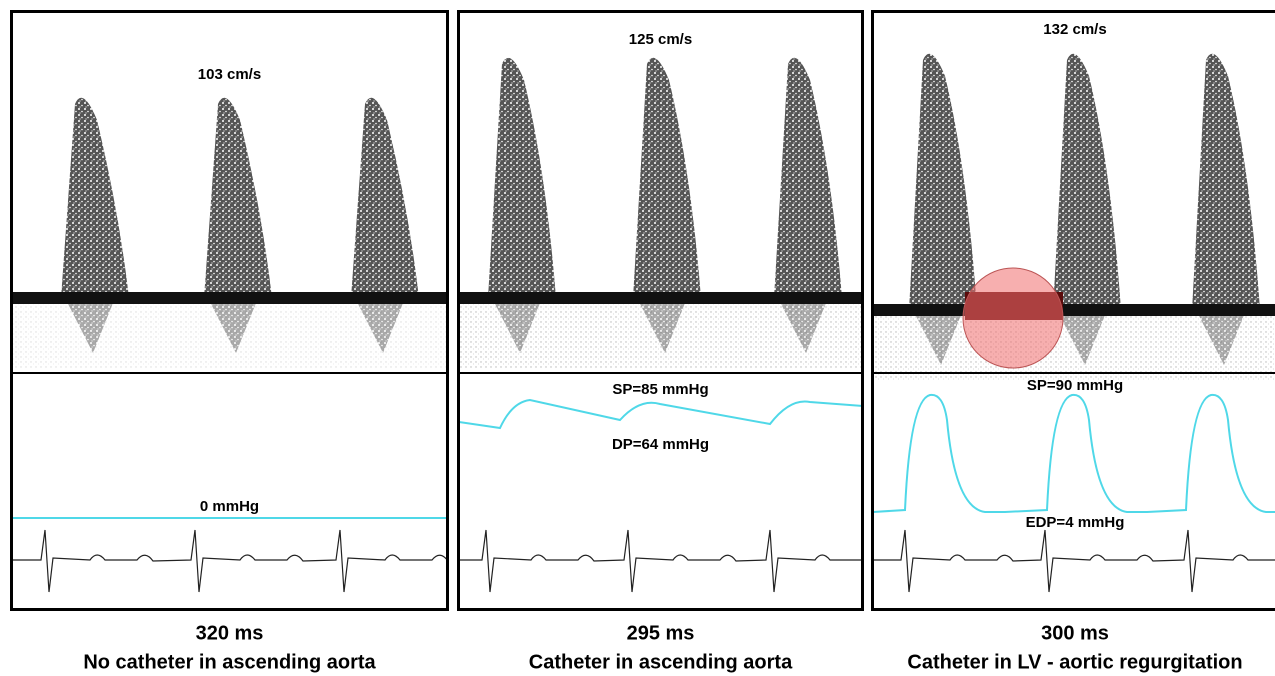  What do you see at coordinates (1075, 522) in the screenshot?
I see `pressure-label: EDP=4 mmHg` at bounding box center [1075, 522].